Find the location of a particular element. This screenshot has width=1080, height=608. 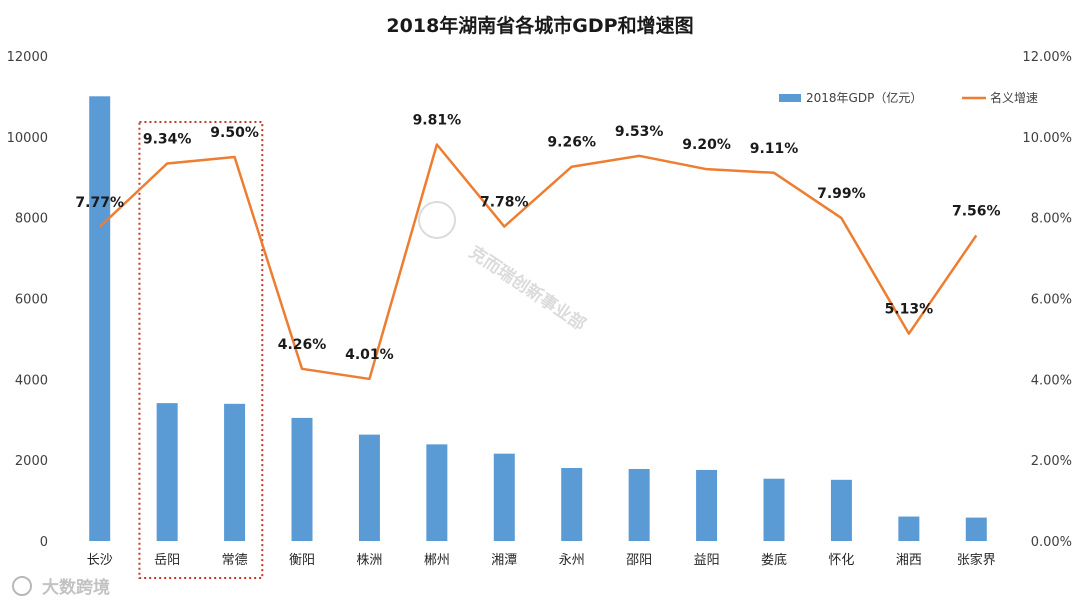

growth-label-常德: 9.50% is located at coordinates (234, 133).